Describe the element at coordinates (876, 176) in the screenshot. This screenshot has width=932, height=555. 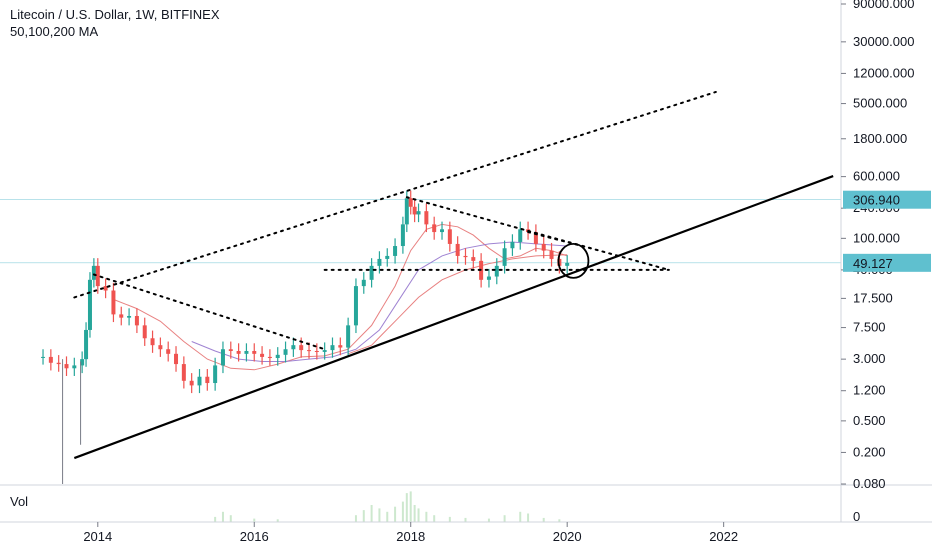
I see `y-tick-label: 600.000` at that location.